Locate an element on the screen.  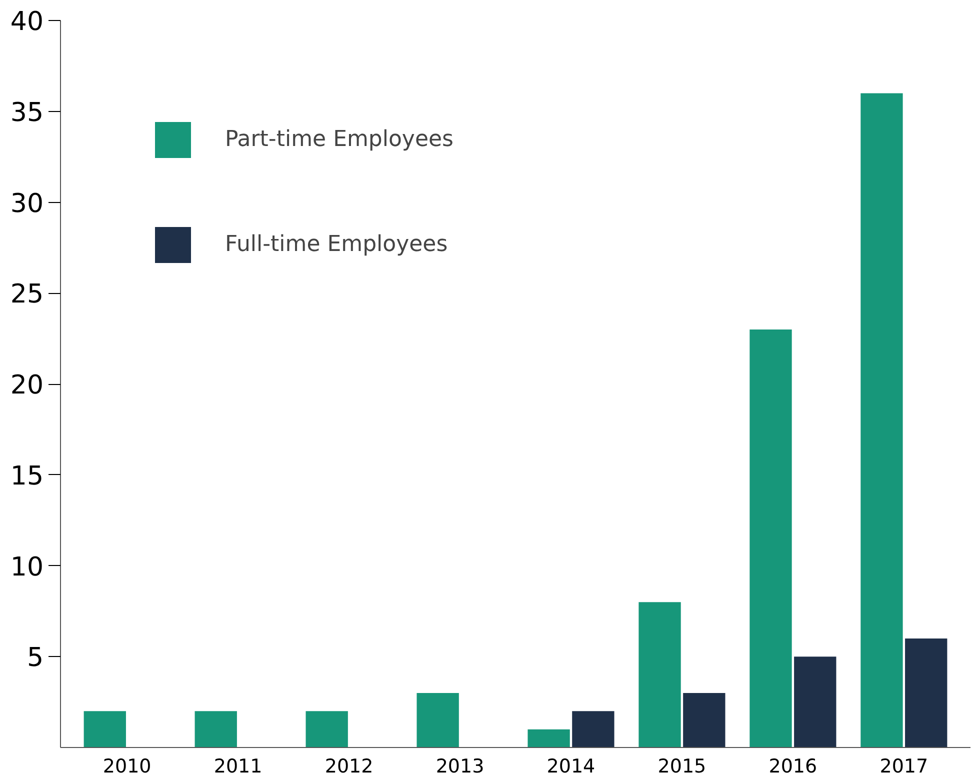
x-tick-label: 2012 is located at coordinates (349, 767).